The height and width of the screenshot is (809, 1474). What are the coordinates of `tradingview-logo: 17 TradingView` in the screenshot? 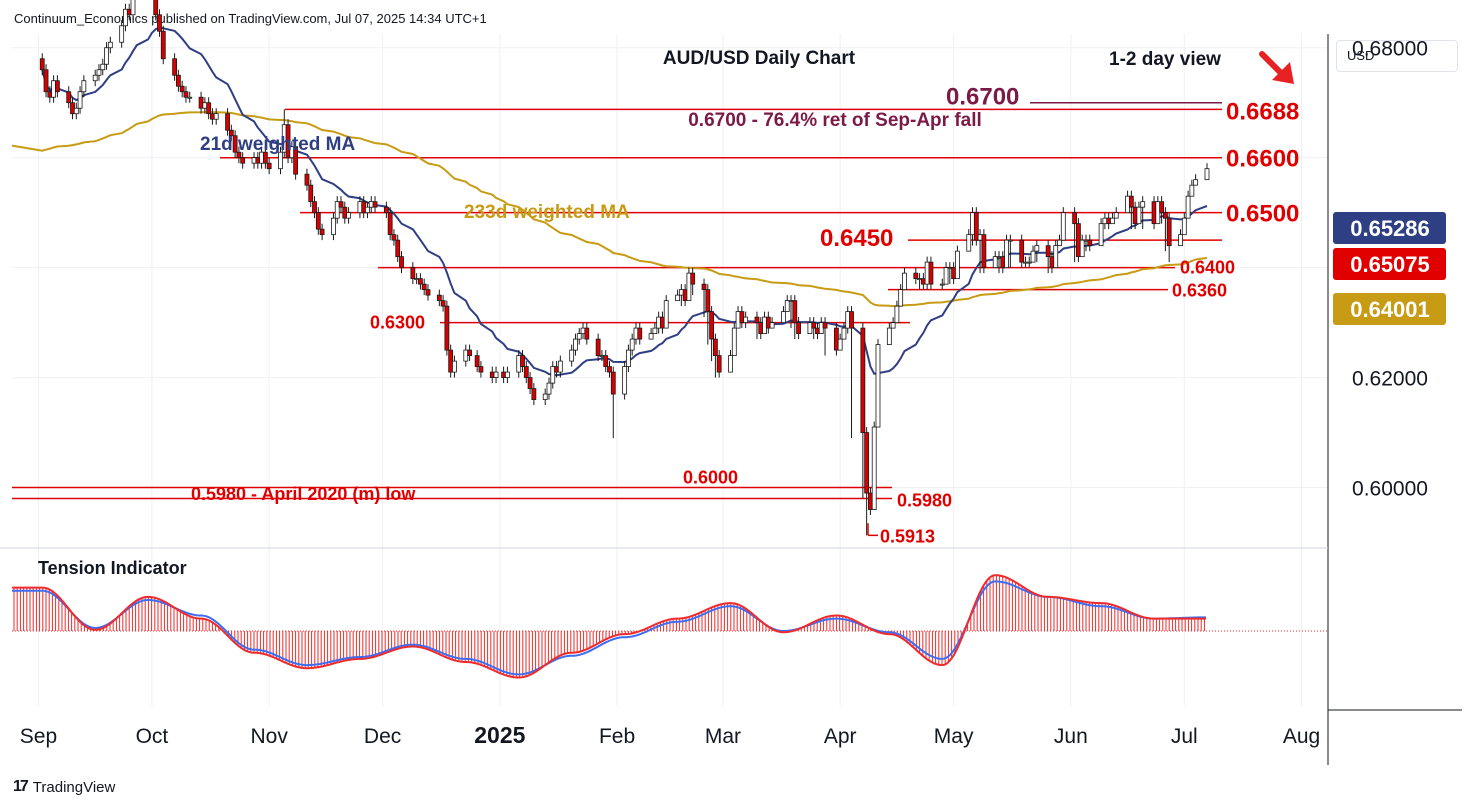 It's located at (64, 787).